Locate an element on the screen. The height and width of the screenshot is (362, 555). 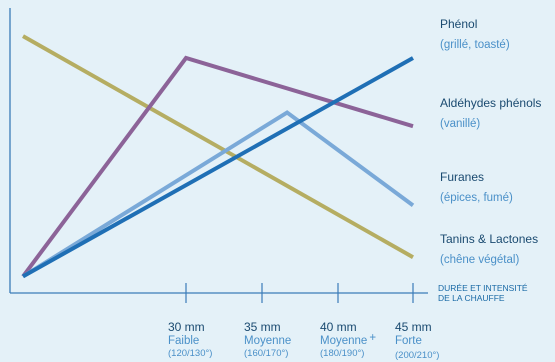
x-tick-sublabel: Forte is located at coordinates (408, 341).